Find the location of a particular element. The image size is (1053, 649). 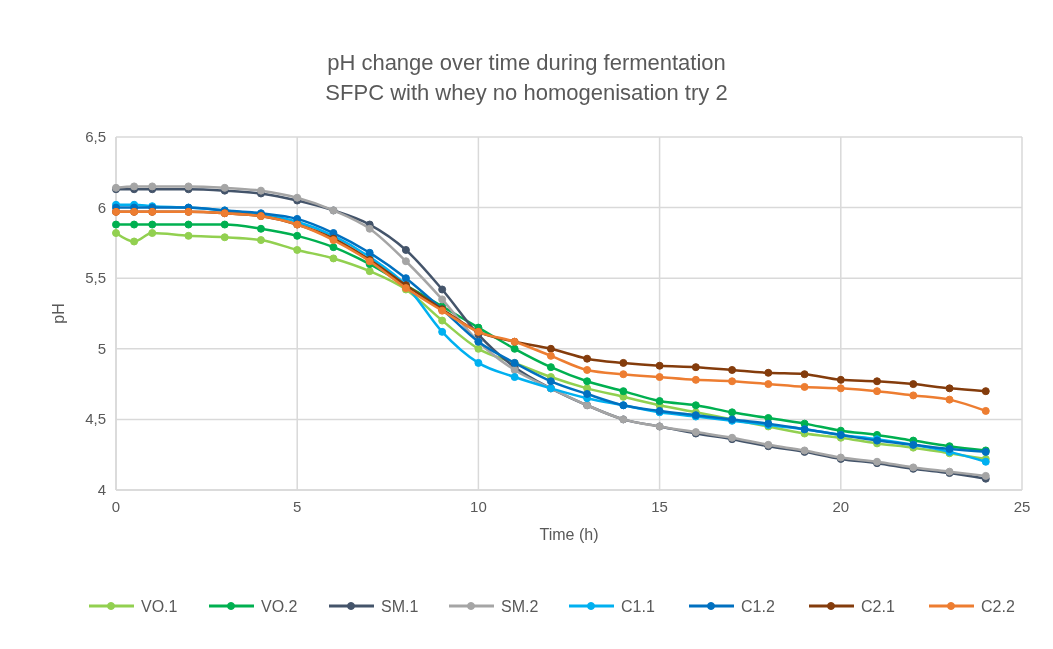

x-tick-label: 5 is located at coordinates (297, 506).